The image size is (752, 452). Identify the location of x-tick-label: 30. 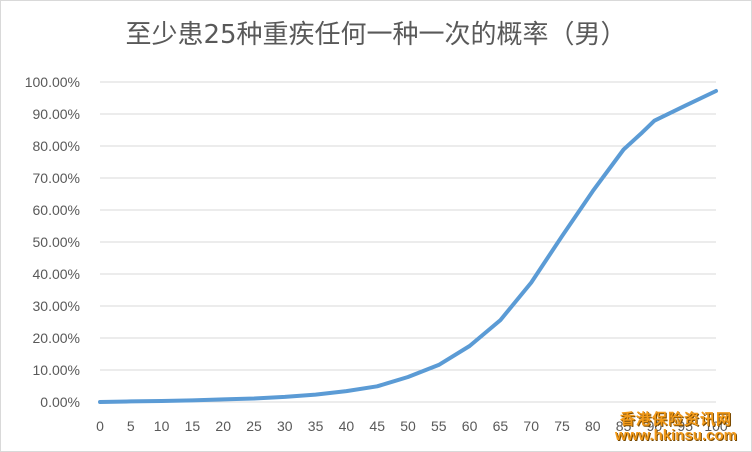
(285, 426).